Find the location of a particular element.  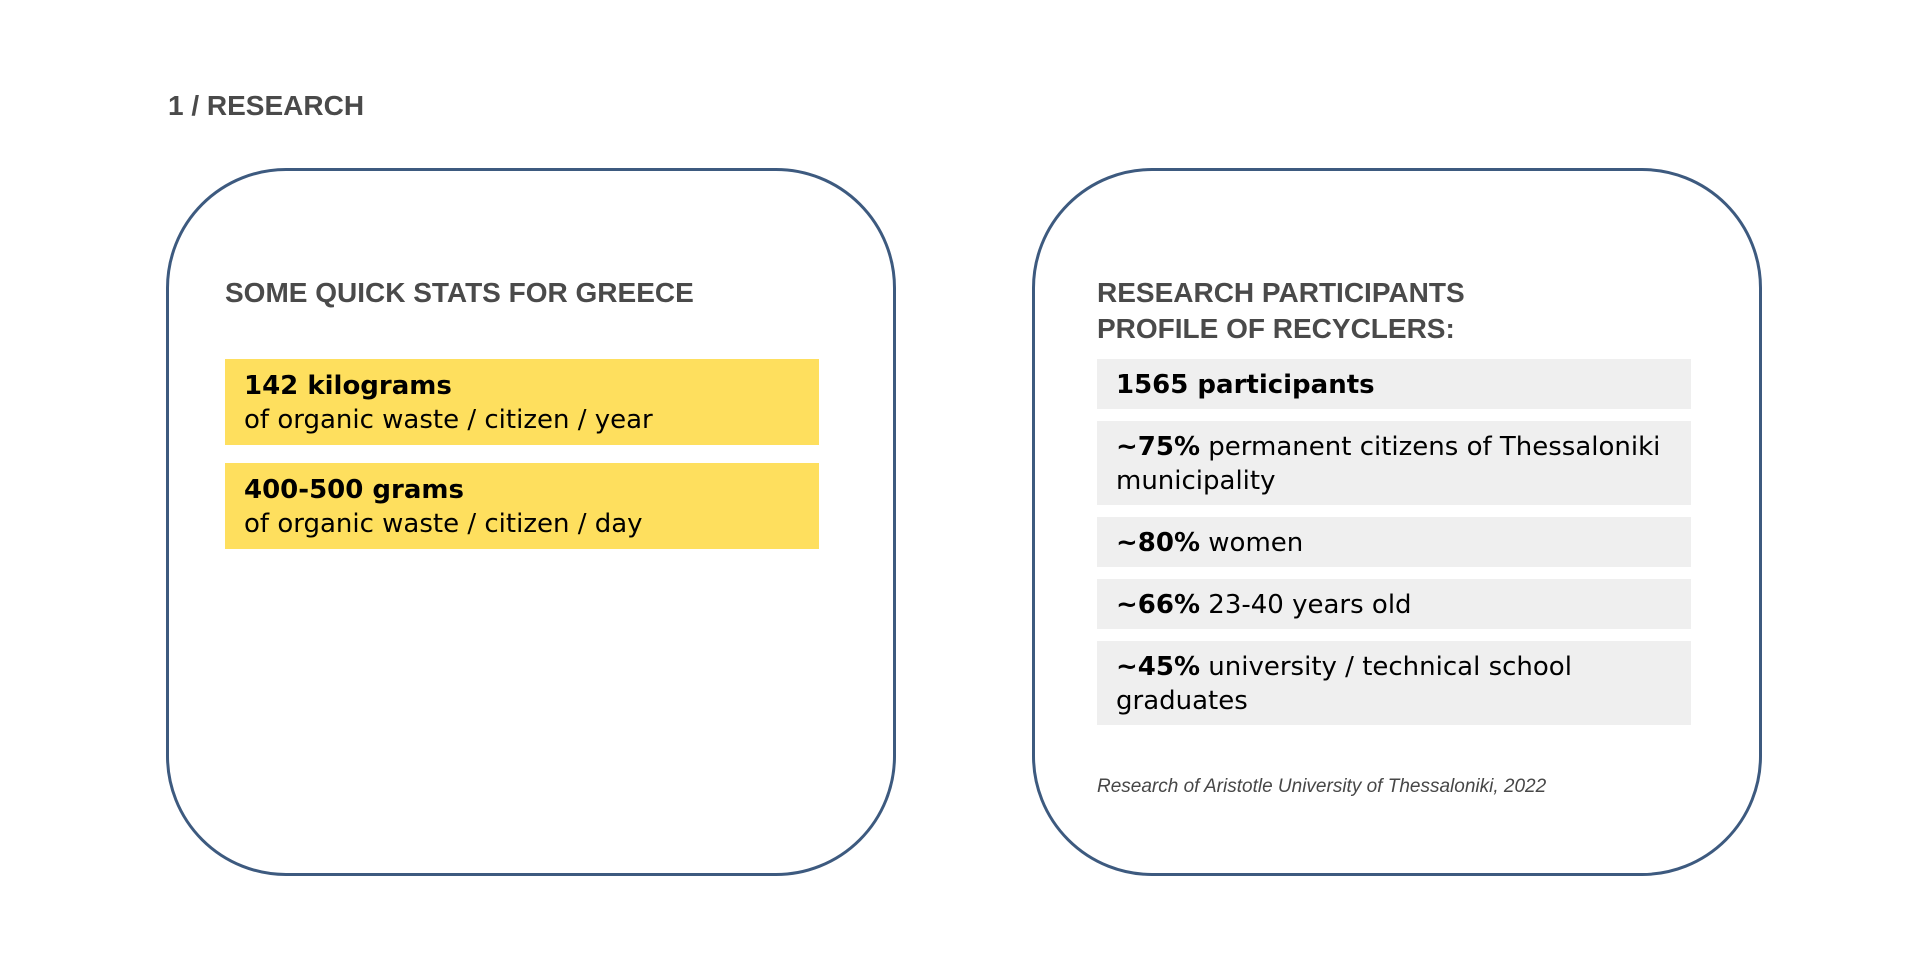

profile-item: ~66% 23-40 years old is located at coordinates (1394, 604).